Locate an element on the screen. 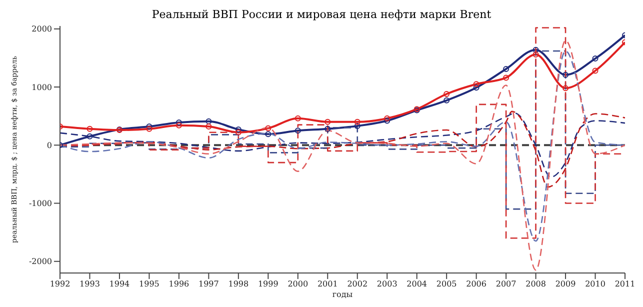  x-tick-label: 1995 is located at coordinates (149, 284).